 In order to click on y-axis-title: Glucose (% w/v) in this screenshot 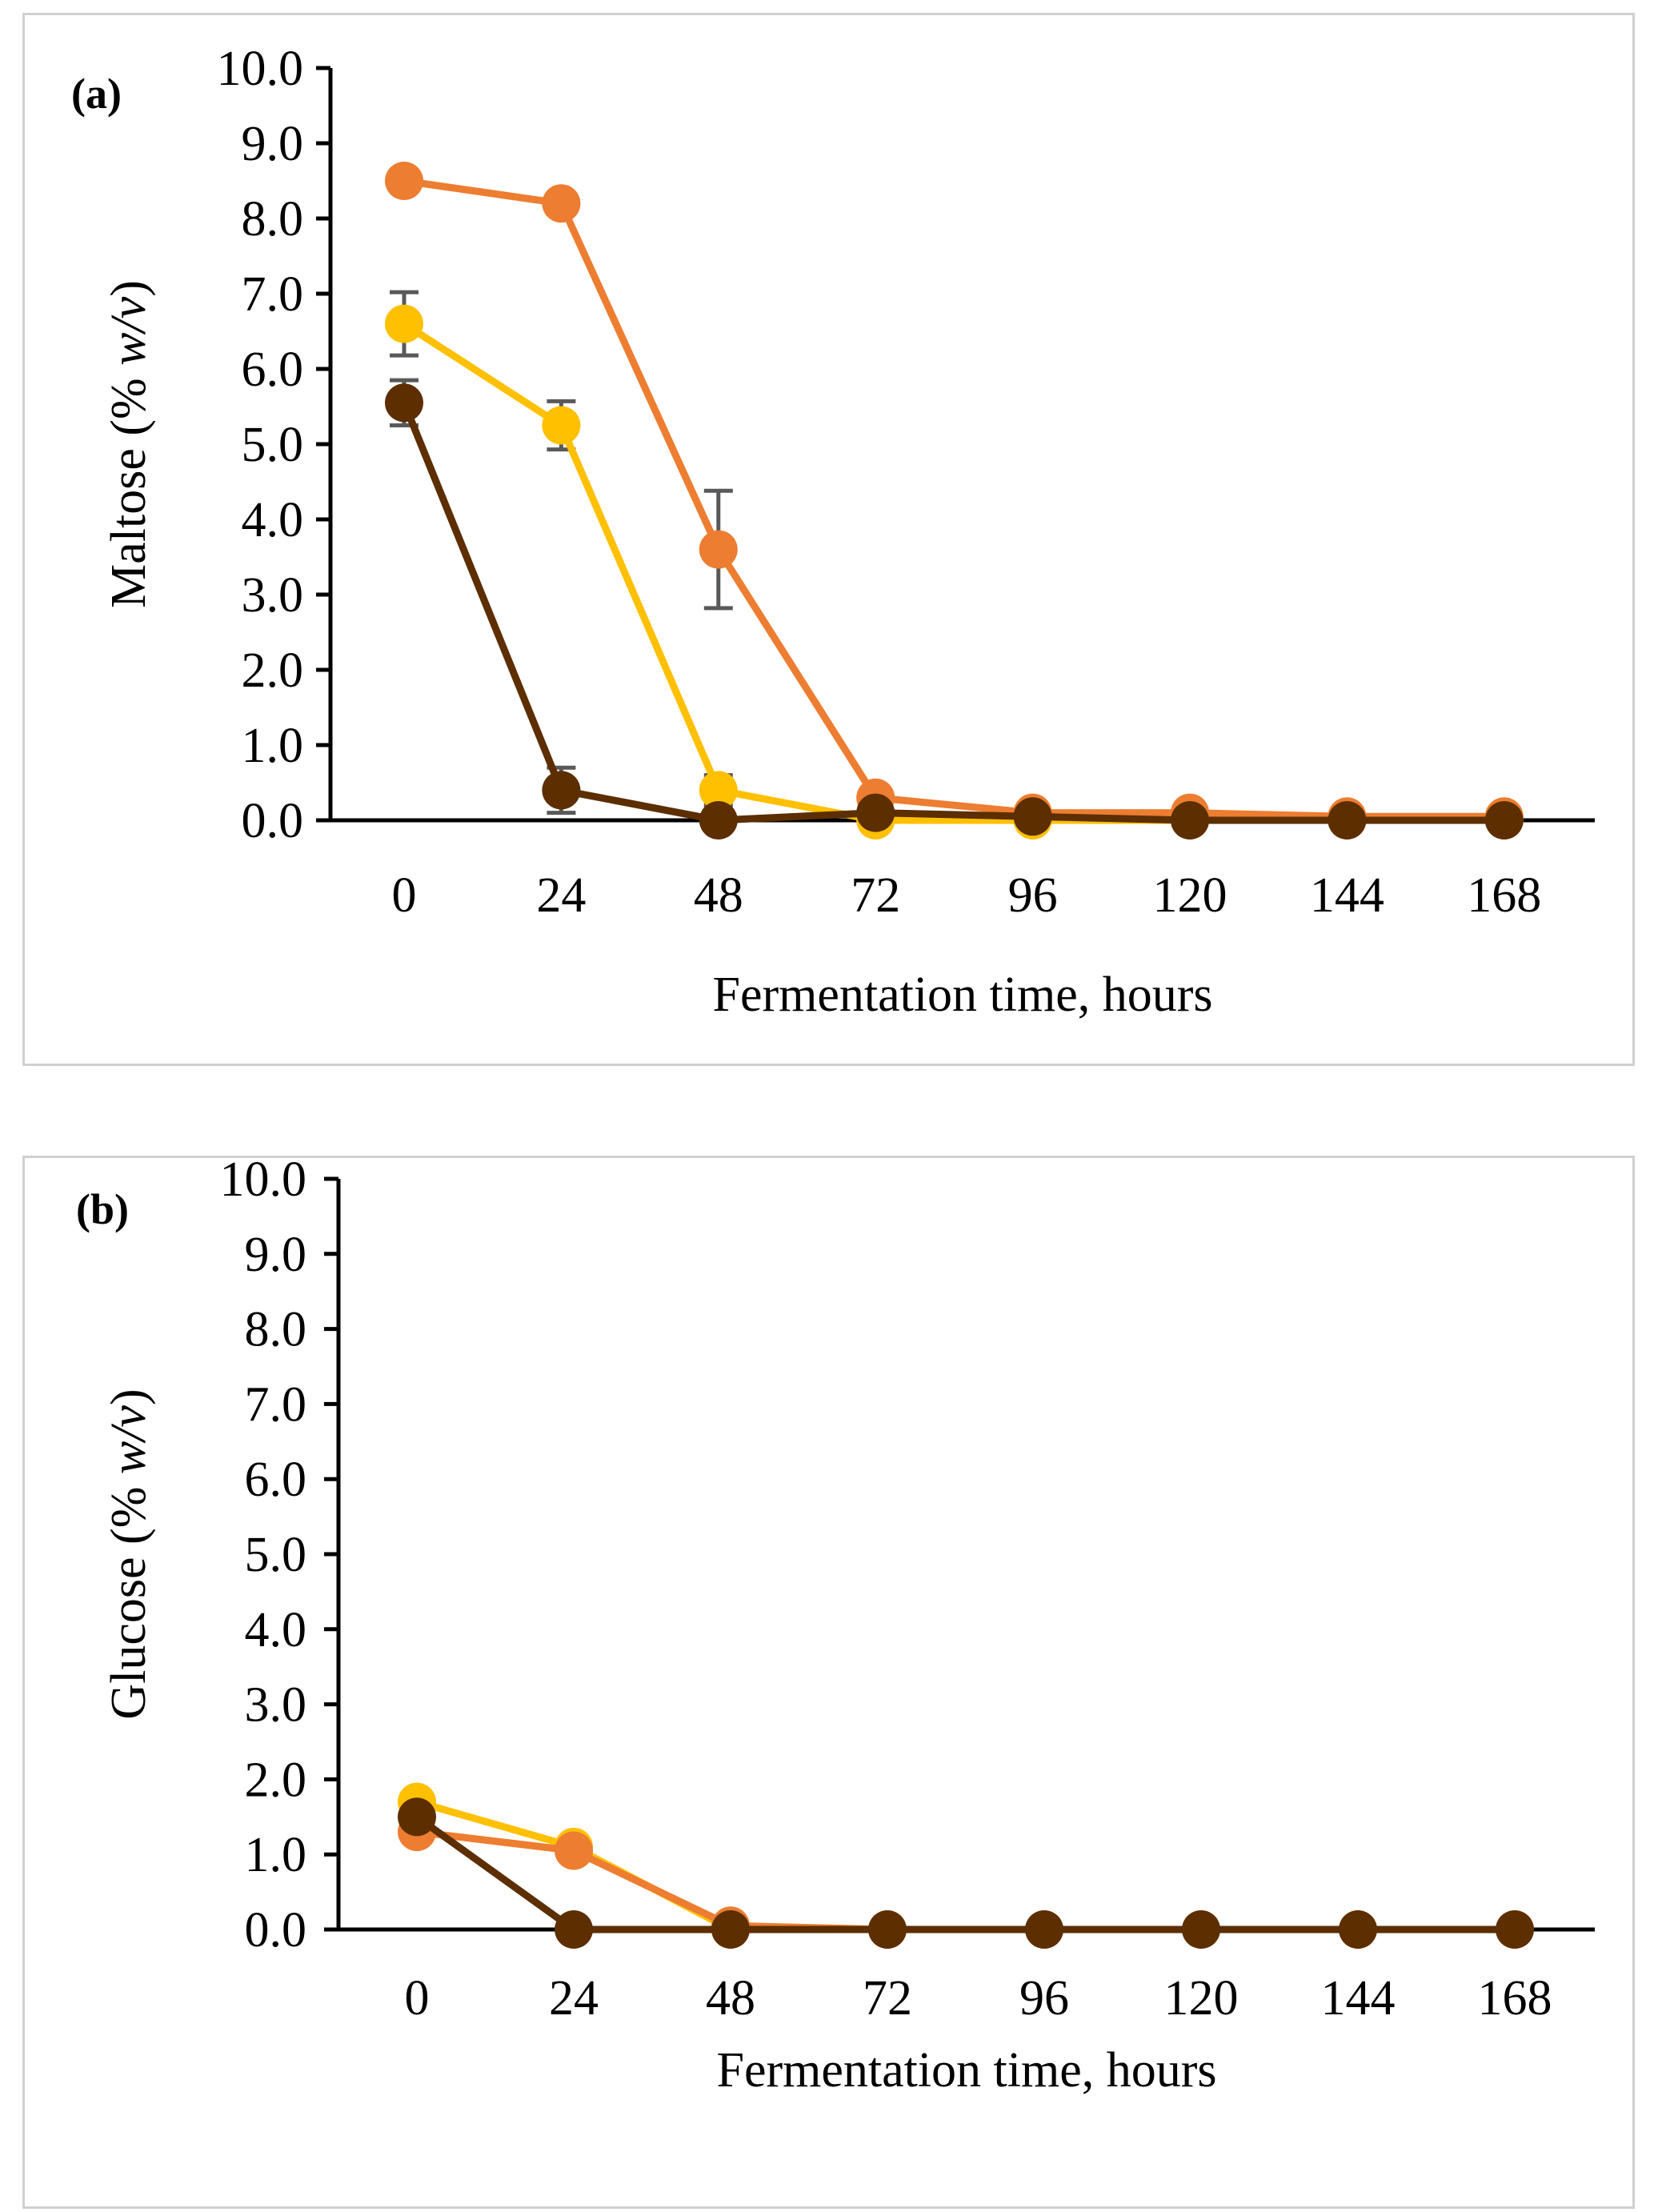, I will do `click(129, 1554)`.